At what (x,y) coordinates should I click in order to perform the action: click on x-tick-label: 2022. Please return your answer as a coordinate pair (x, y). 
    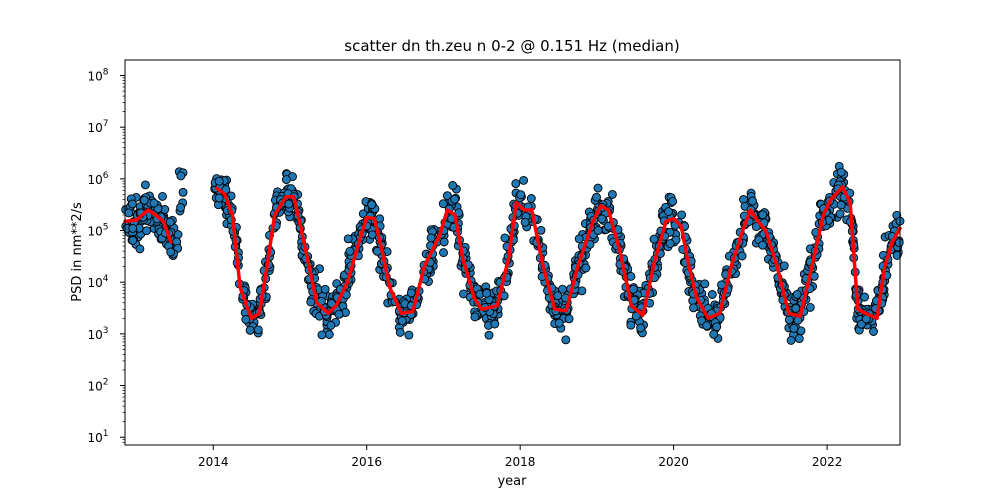
    Looking at the image, I should click on (827, 462).